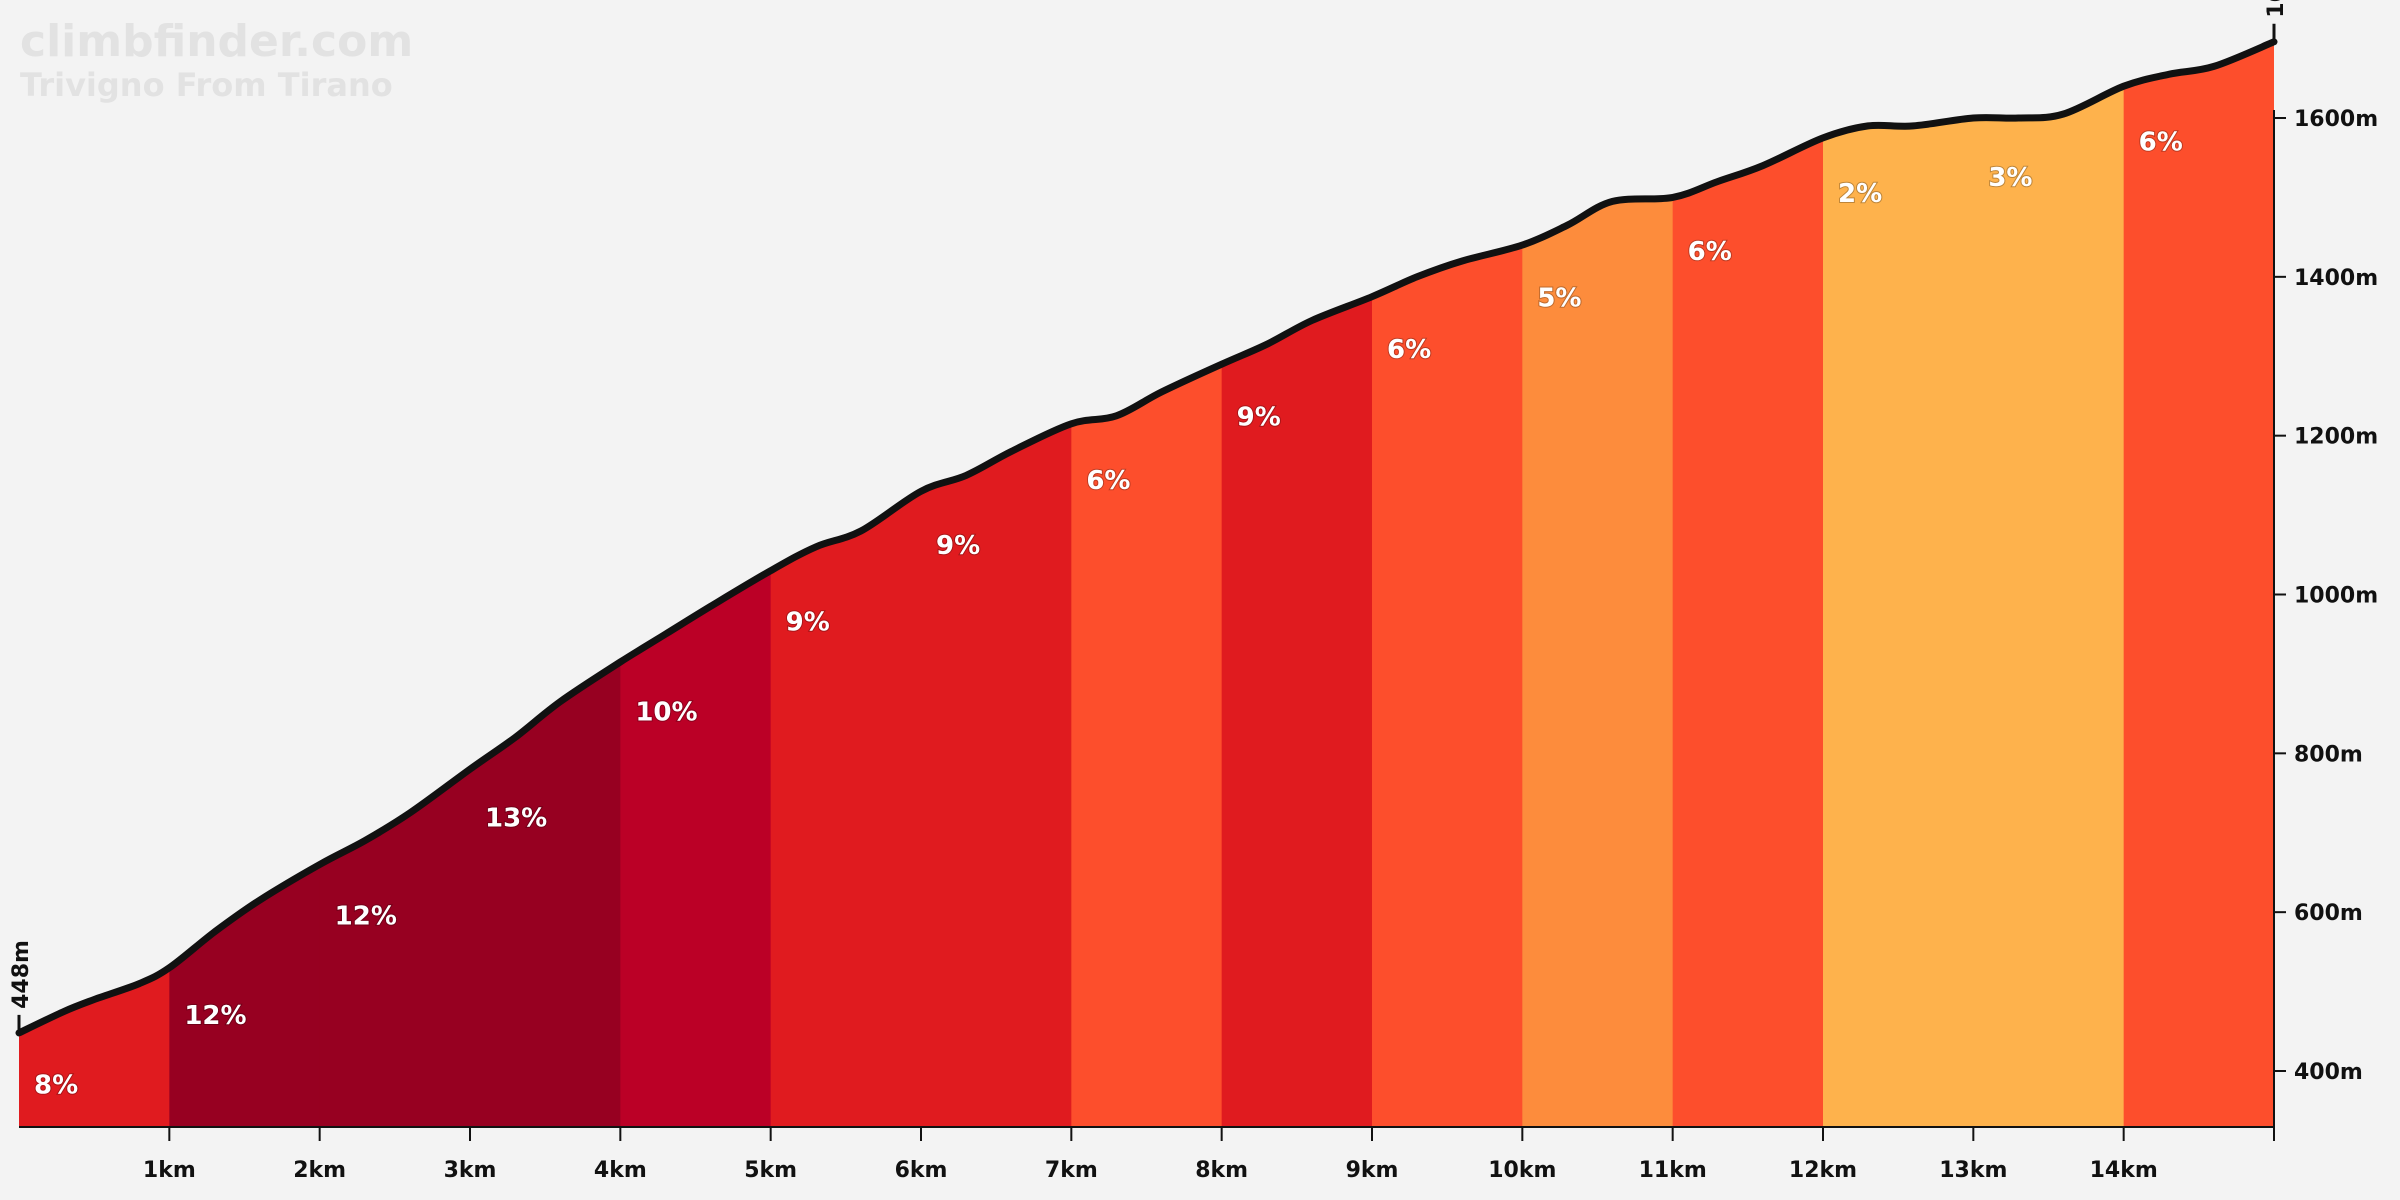  I want to click on gradient-label: 13%, so click(516, 819).